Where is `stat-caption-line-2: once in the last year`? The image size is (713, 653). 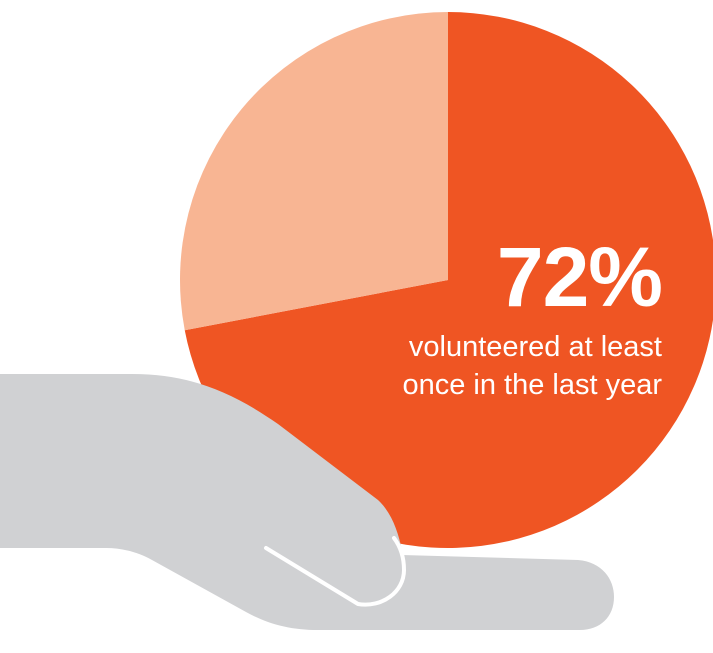 stat-caption-line-2: once in the last year is located at coordinates (532, 385).